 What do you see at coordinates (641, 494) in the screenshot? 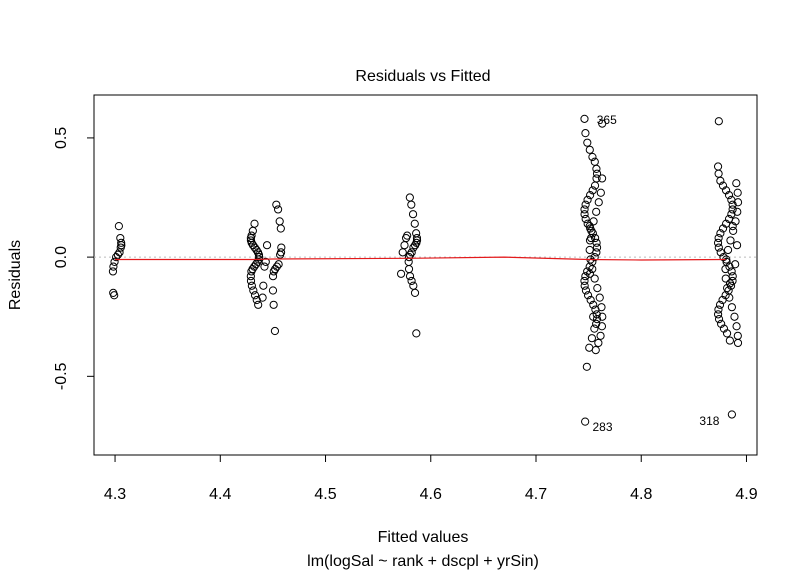
I see `x-tick-label: 4.8` at bounding box center [641, 494].